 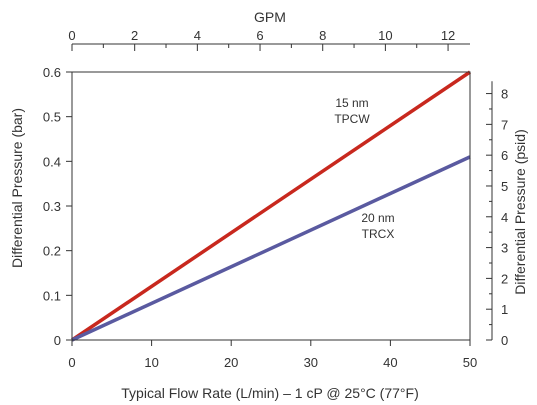 I want to click on y-tick-label: 0.4, so click(x=52, y=161).